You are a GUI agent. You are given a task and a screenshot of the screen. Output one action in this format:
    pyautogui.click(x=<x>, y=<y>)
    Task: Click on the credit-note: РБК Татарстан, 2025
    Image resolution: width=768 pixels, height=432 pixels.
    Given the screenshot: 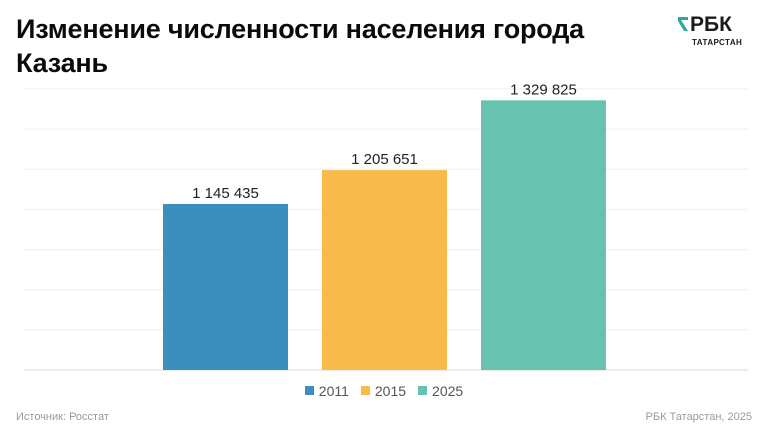 What is the action you would take?
    pyautogui.click(x=698, y=417)
    